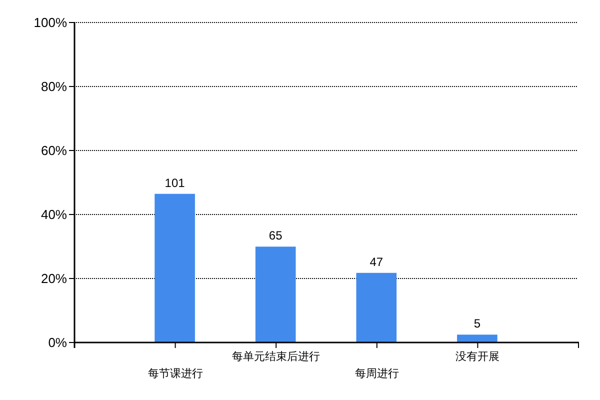  Describe the element at coordinates (54, 214) in the screenshot. I see `y-tick-label: 40%` at that location.